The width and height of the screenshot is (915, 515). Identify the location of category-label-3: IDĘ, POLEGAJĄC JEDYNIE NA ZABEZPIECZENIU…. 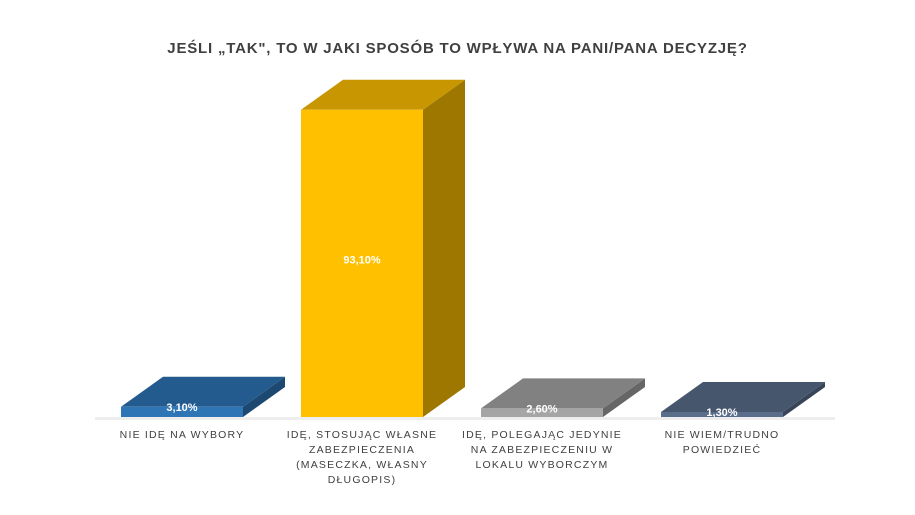
(542, 450).